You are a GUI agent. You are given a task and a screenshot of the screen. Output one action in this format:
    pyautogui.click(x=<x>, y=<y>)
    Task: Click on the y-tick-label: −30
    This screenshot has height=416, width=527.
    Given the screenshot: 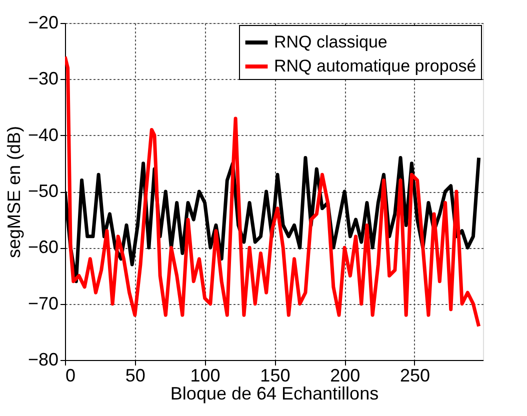 What is the action you would take?
    pyautogui.click(x=43, y=78)
    